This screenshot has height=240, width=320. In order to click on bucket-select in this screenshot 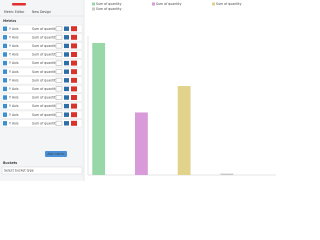, I will do `click(42, 170)`.